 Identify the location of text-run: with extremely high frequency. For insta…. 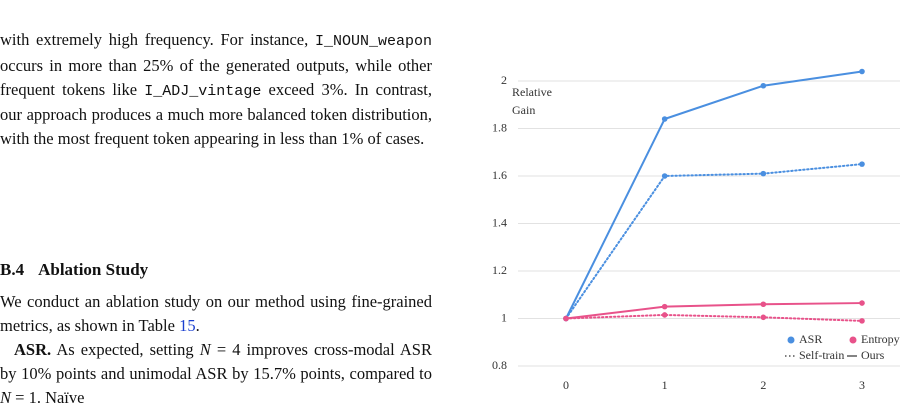
(157, 39).